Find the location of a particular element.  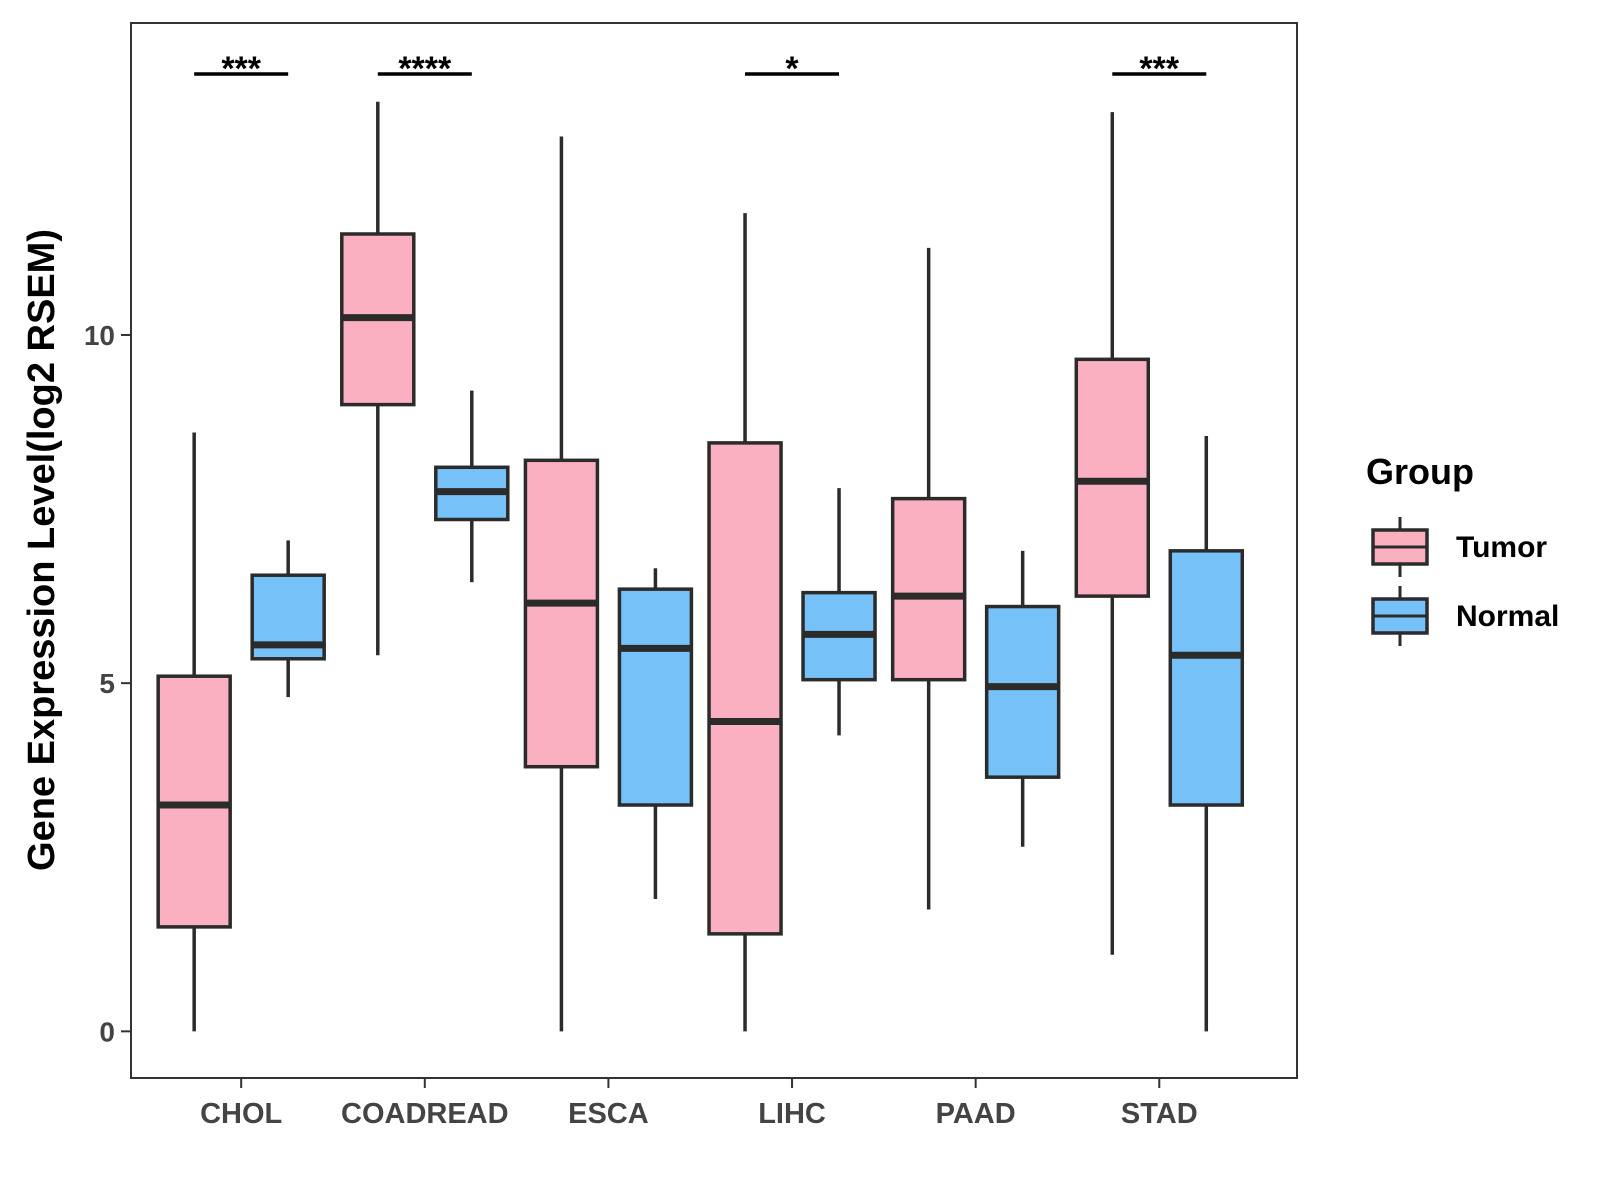

y-axis: 0 5 10 is located at coordinates (107, 683).